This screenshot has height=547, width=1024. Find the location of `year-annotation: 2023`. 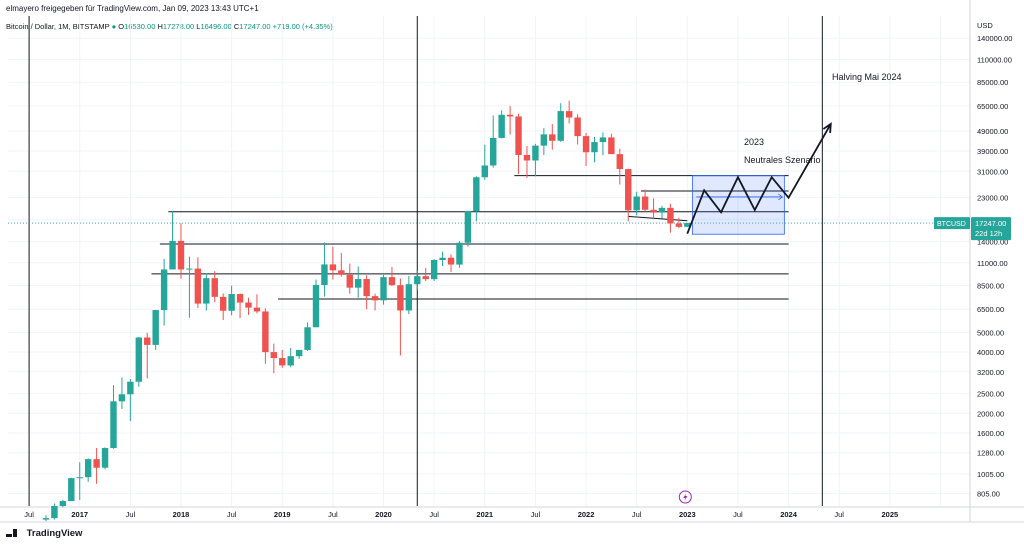

year-annotation: 2023 is located at coordinates (754, 142).